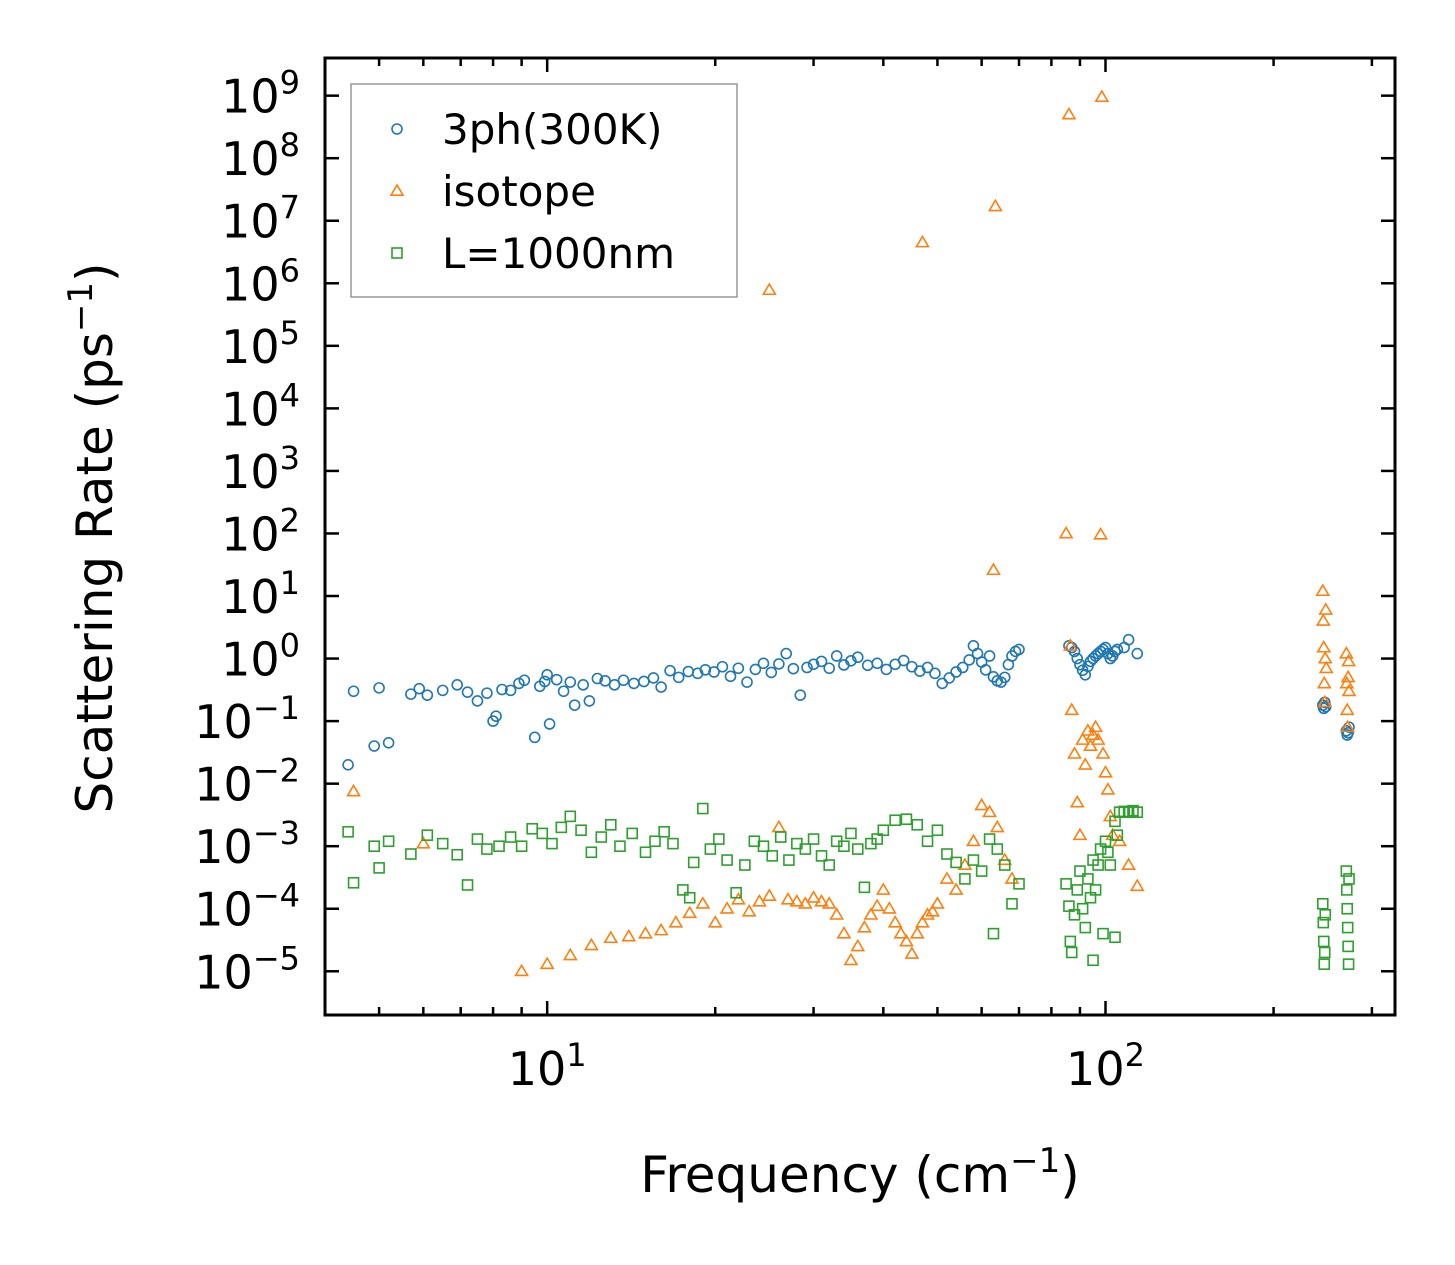  What do you see at coordinates (260, 469) in the screenshot?
I see `y-tick-label: 10³` at bounding box center [260, 469].